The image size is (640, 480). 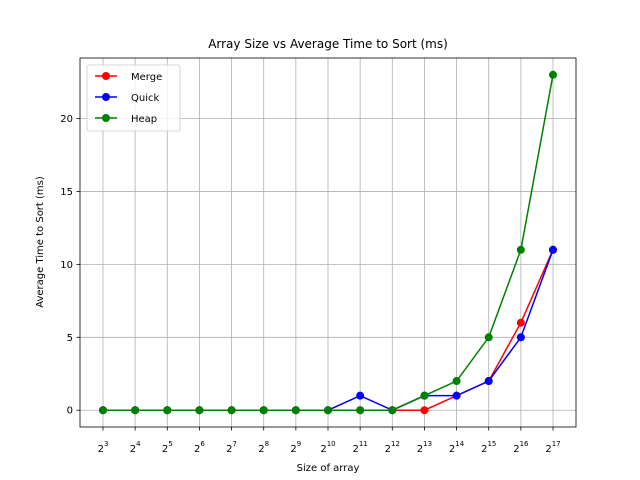 I want to click on legend: Merge Quick Heap, so click(x=133, y=98).